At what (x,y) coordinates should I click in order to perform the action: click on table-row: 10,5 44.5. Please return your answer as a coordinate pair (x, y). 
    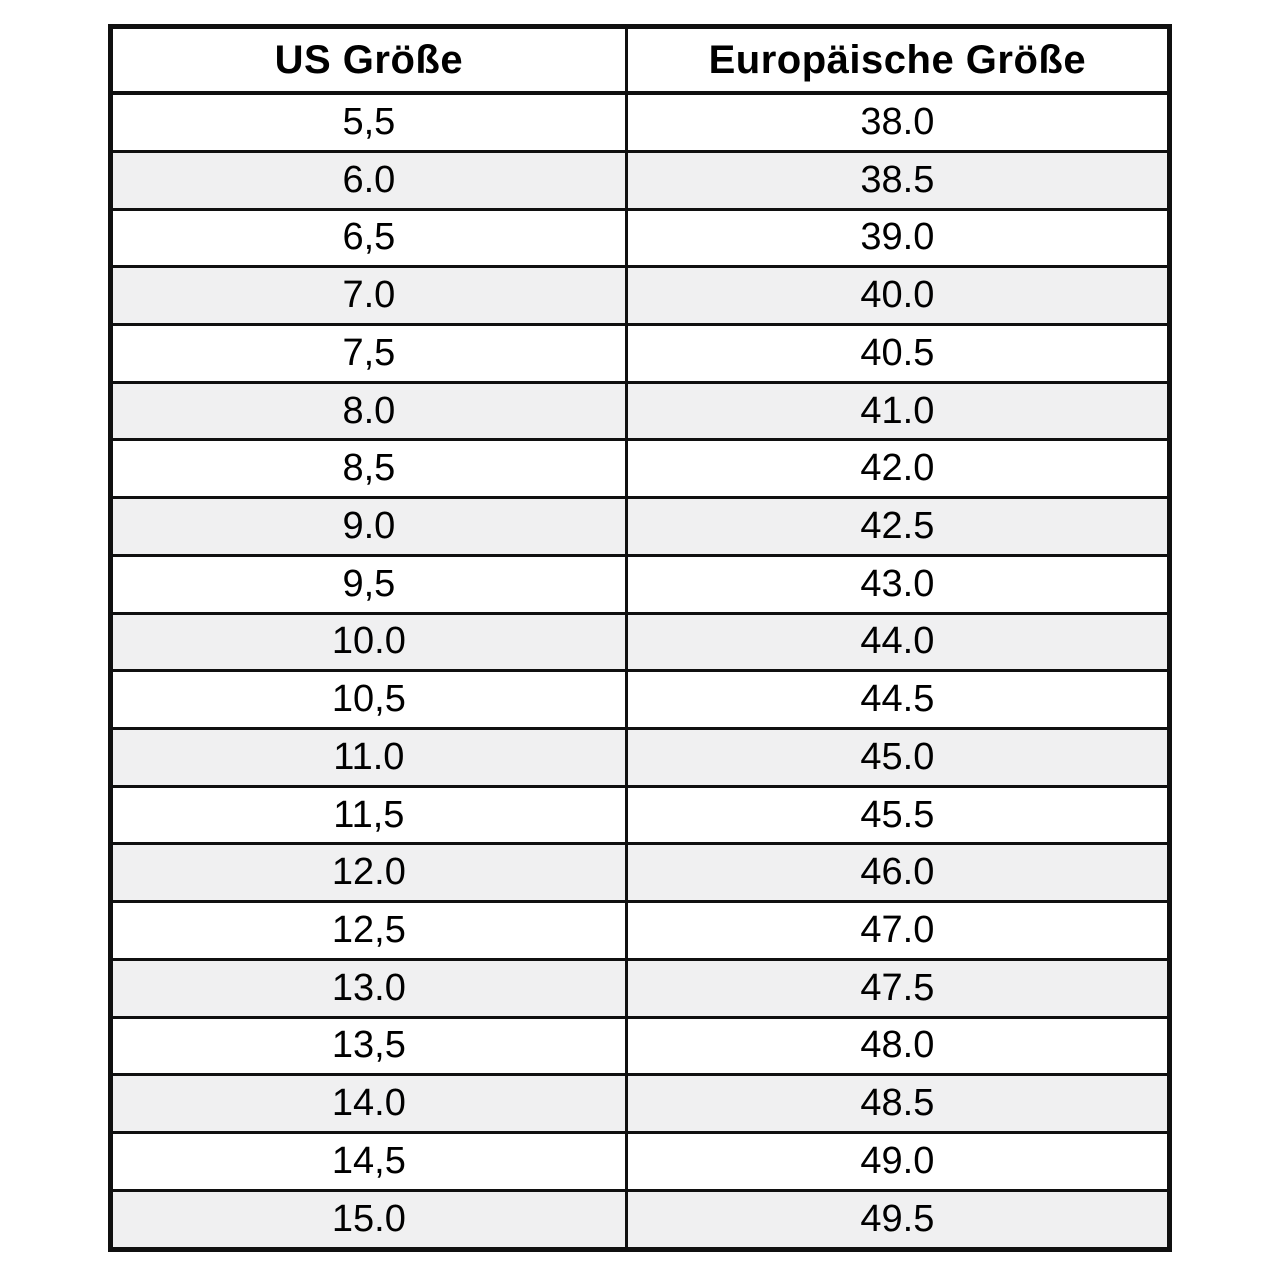
    Looking at the image, I should click on (640, 700).